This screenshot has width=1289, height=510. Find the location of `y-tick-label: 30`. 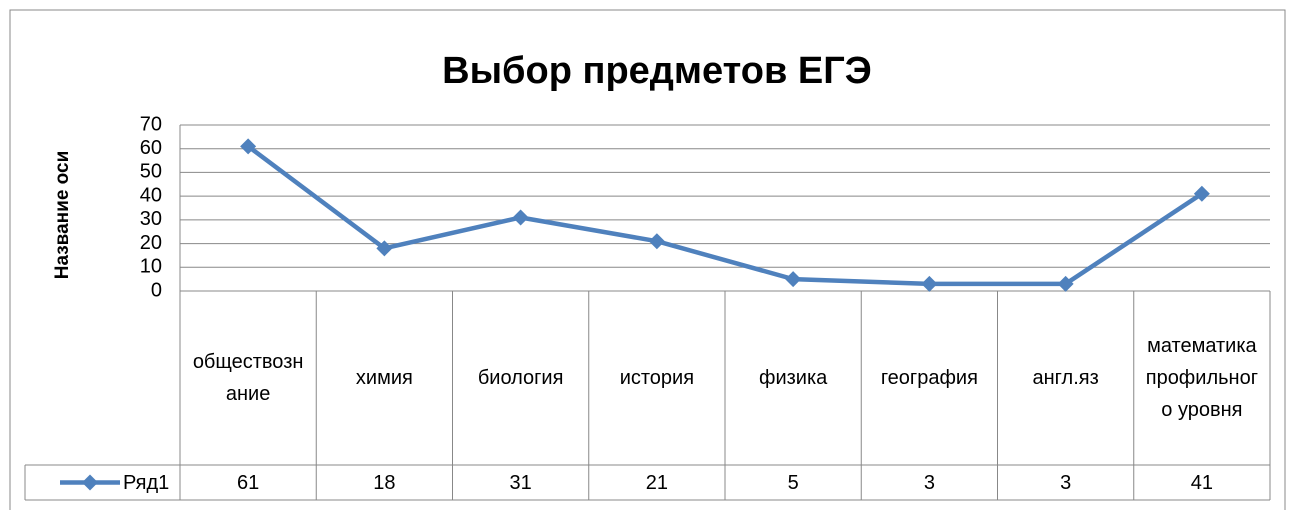

y-tick-label: 30 is located at coordinates (151, 219).